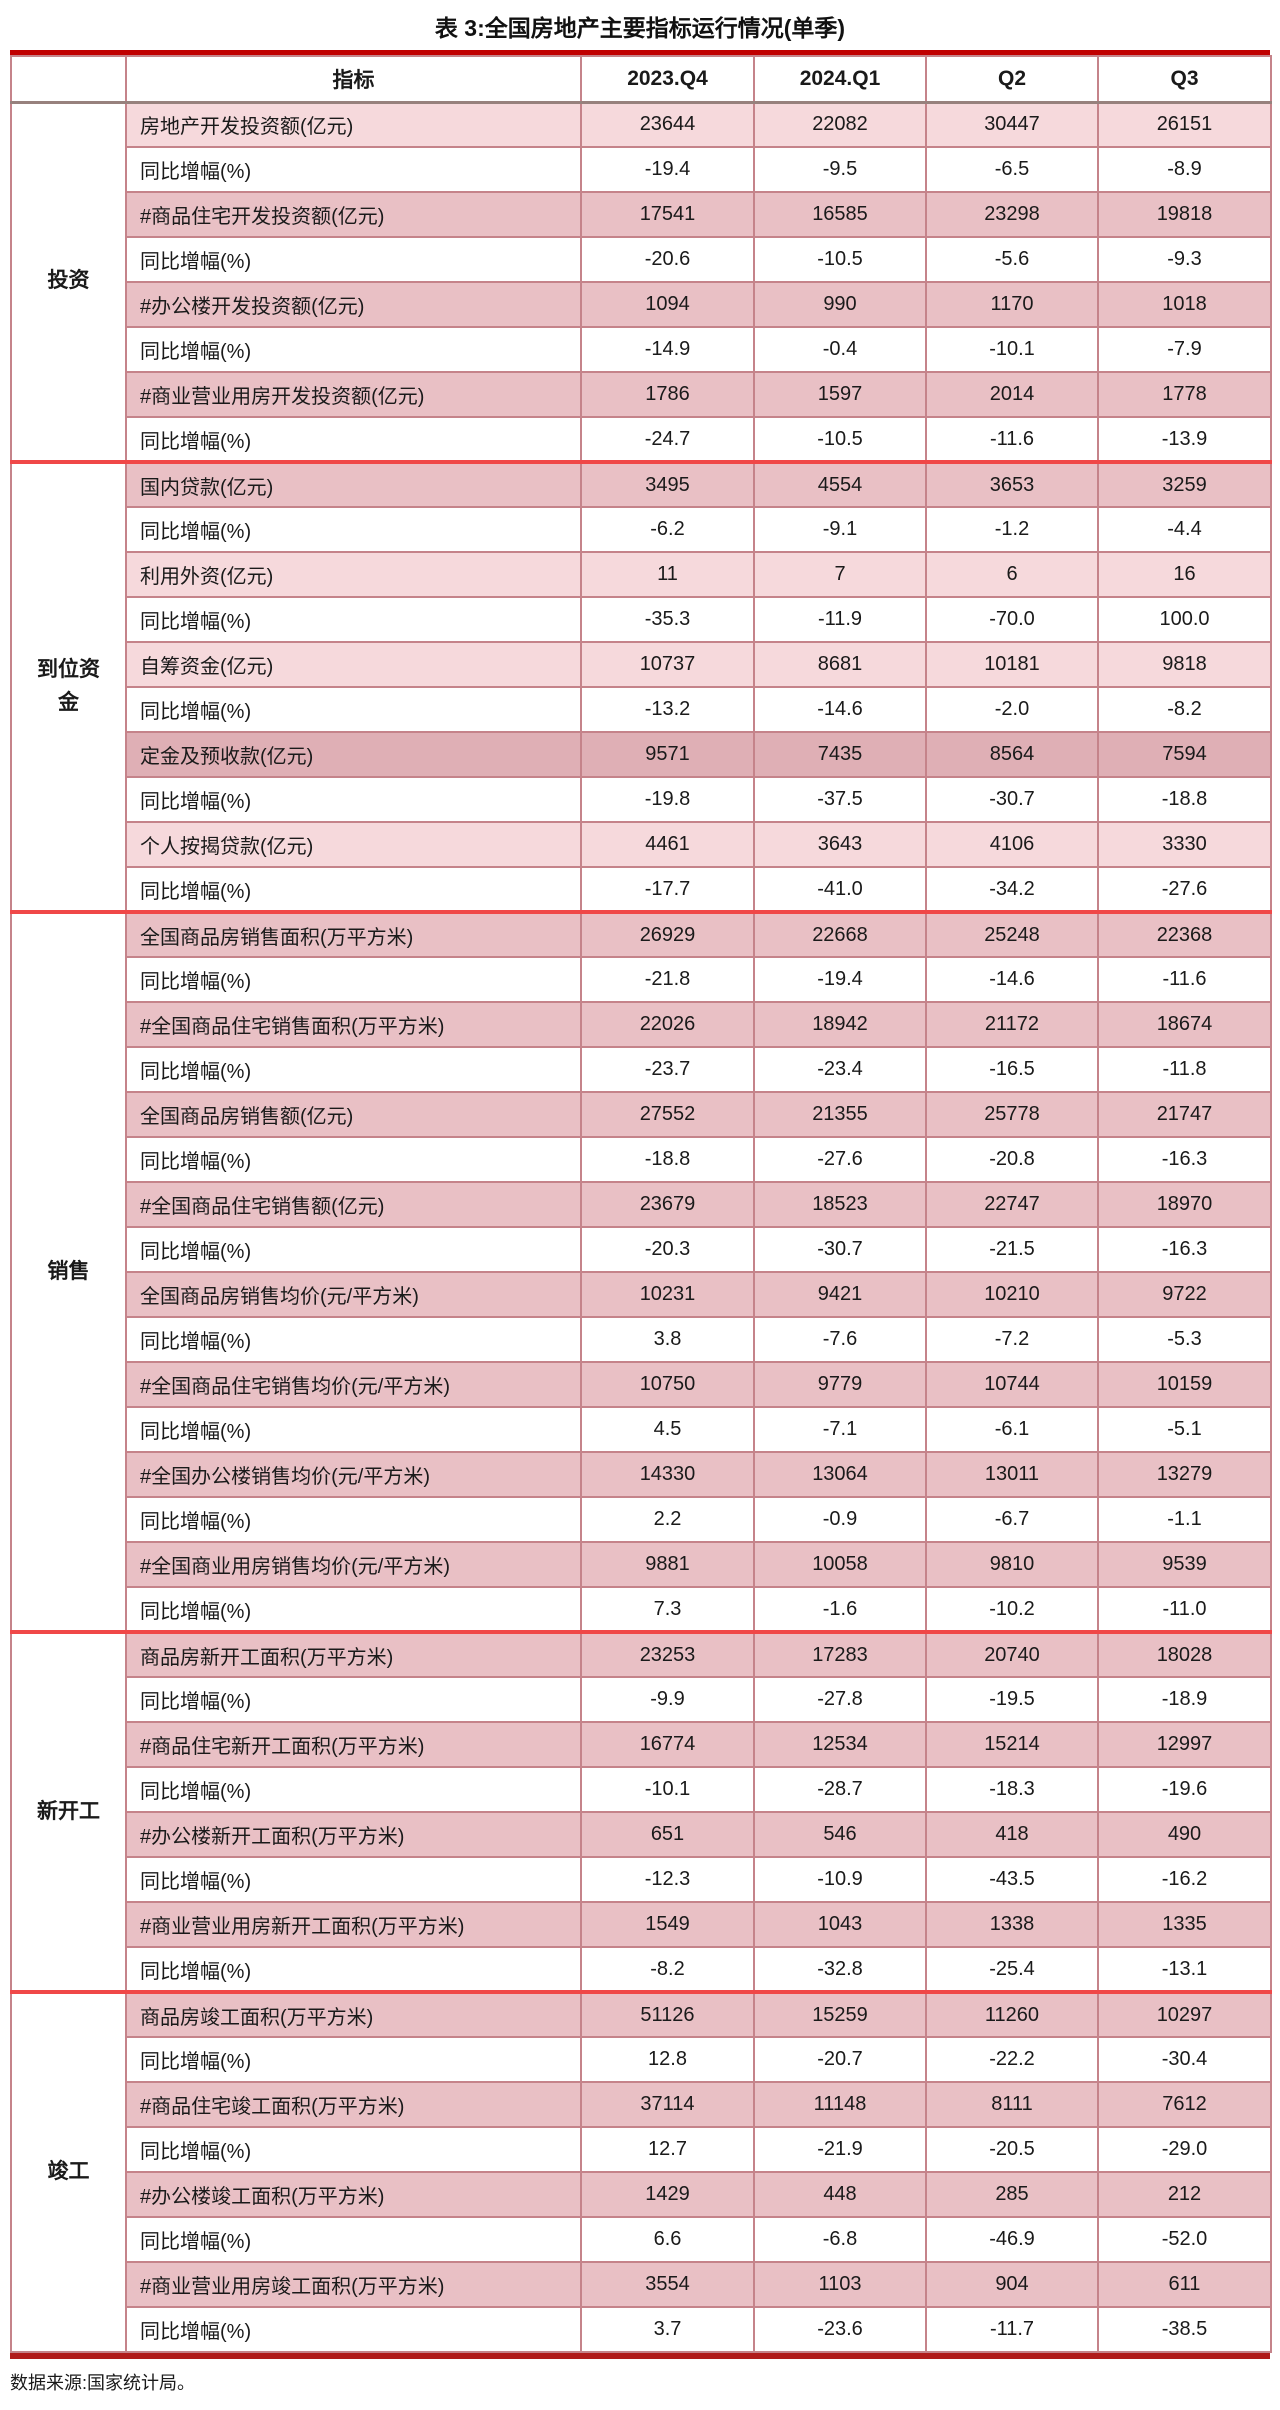 Image resolution: width=1280 pixels, height=2410 pixels. What do you see at coordinates (641, 2329) in the screenshot?
I see `table-row: 同比增幅(%) 3.7 -23.6 -11.7 -38.5` at bounding box center [641, 2329].